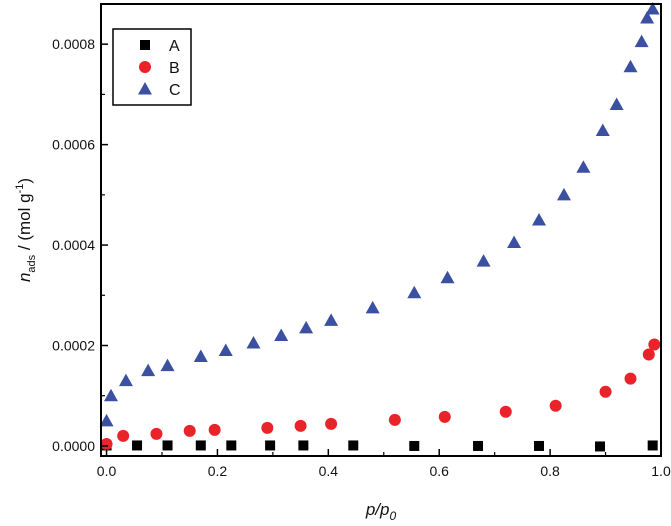 This screenshot has width=671, height=526. I want to click on y-tick-label: 0.0006, so click(73, 145).